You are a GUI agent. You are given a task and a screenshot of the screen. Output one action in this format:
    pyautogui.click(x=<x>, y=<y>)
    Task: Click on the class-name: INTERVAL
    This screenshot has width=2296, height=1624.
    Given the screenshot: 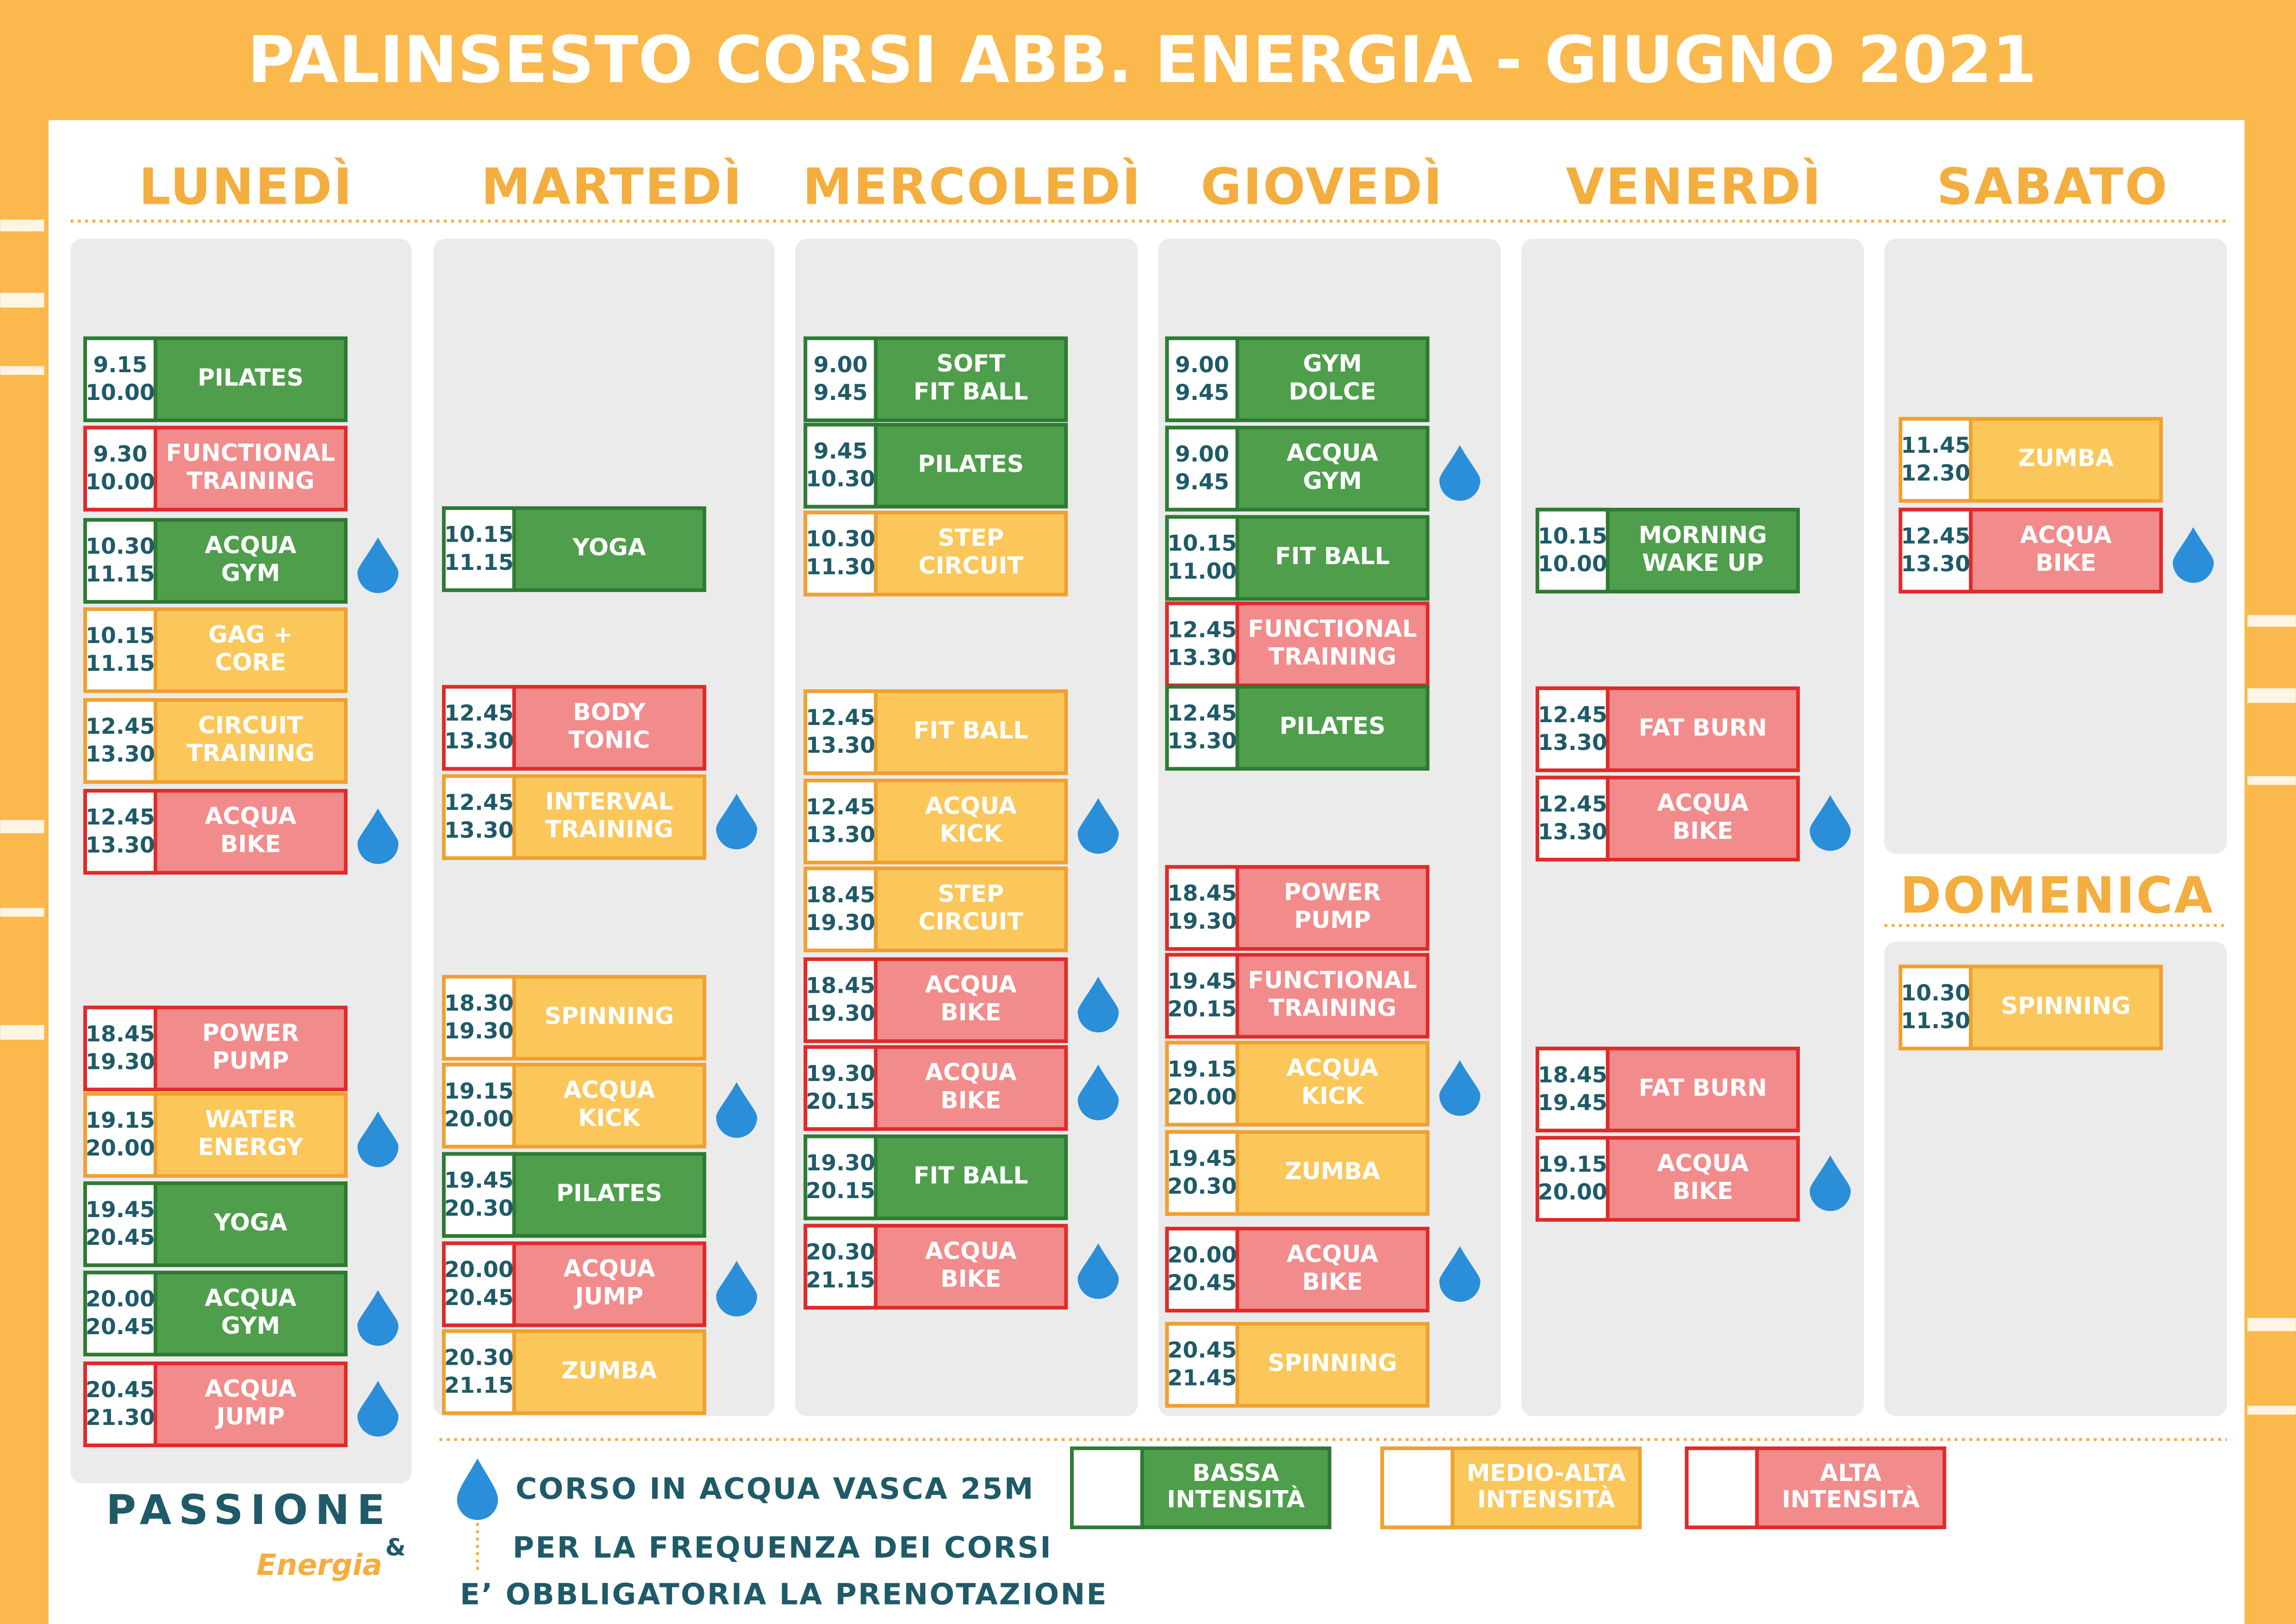 What is the action you would take?
    pyautogui.click(x=609, y=801)
    